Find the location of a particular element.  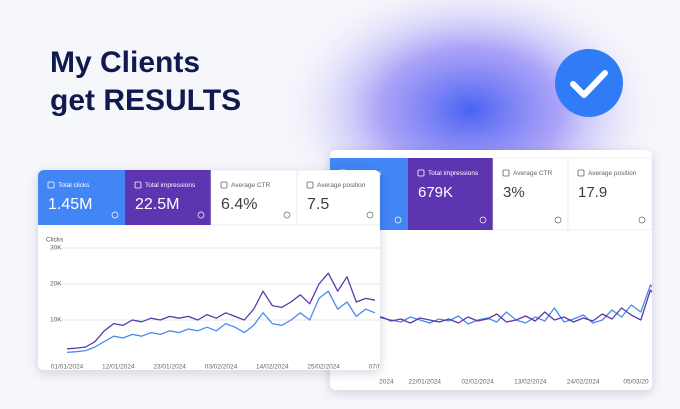

metric-tile: Average CTR 6.4% is located at coordinates (254, 198).